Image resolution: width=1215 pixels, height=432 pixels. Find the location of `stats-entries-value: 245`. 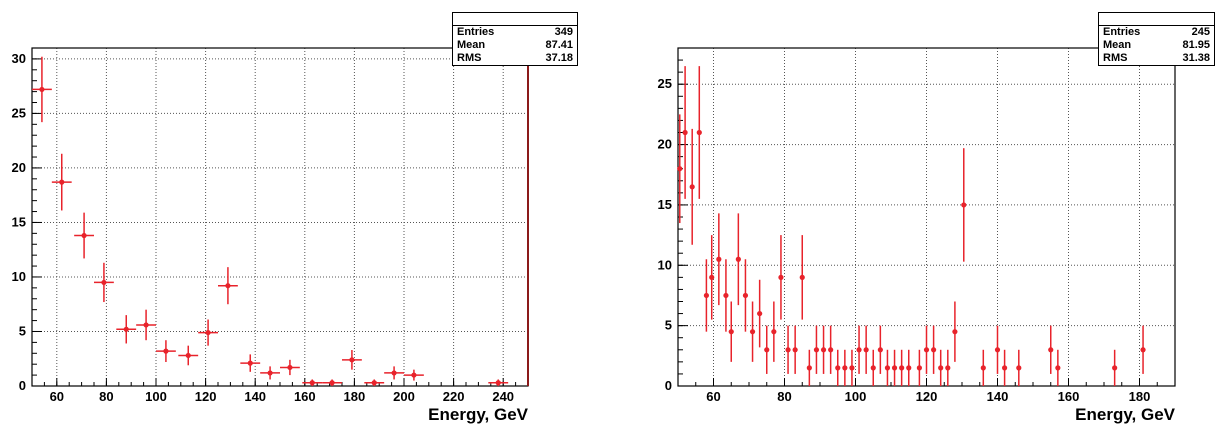

stats-entries-value: 245 is located at coordinates (1200, 32).